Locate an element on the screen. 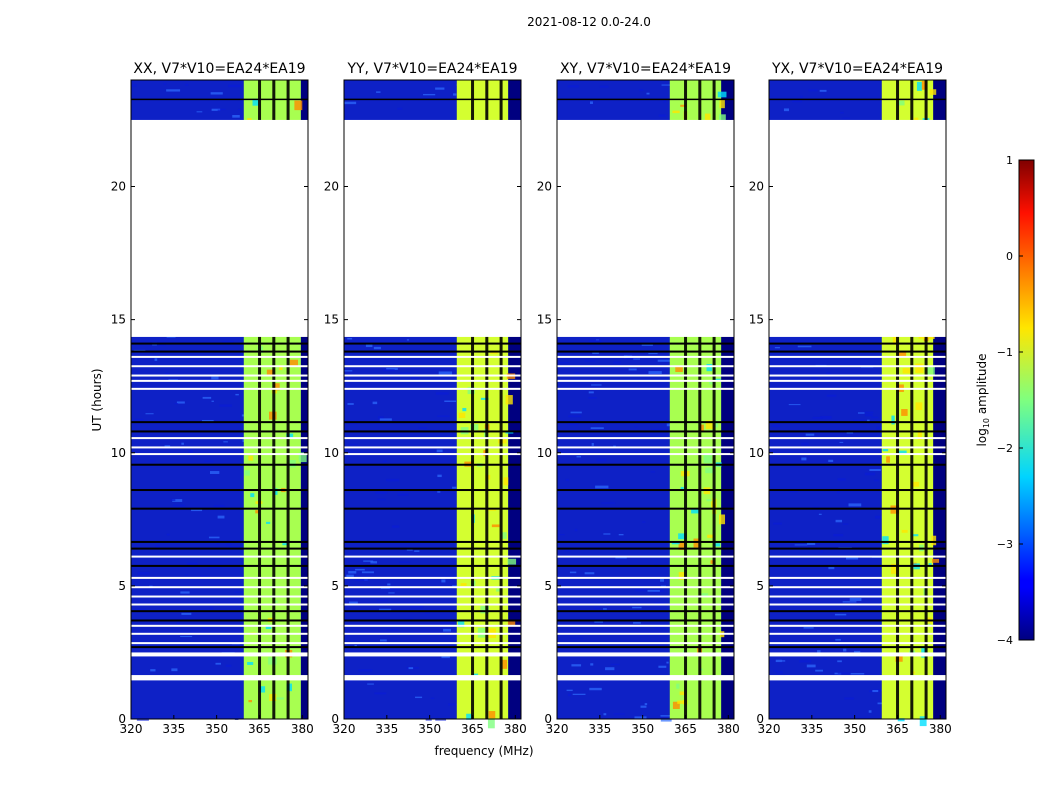  x-tick-label: 350 is located at coordinates (854, 729).